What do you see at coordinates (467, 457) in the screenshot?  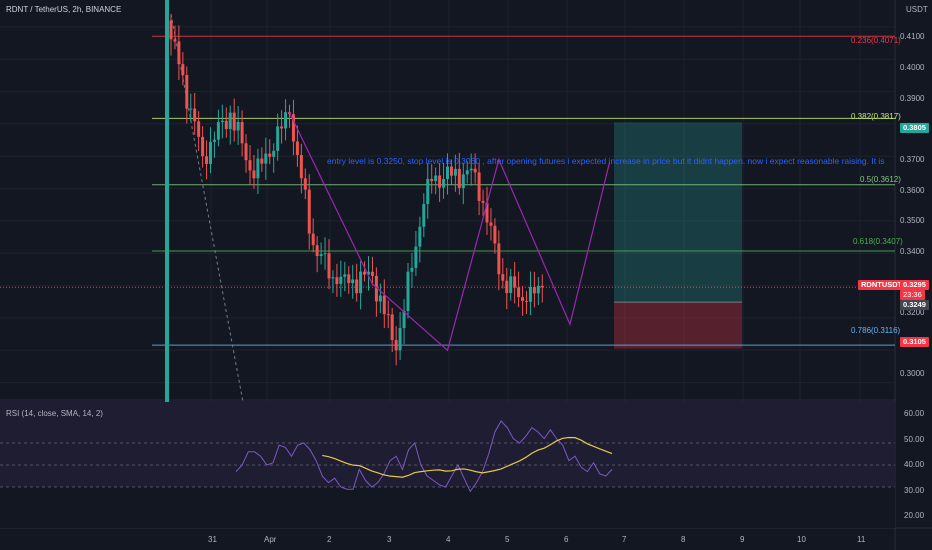 I see `rsi-ma-line` at bounding box center [467, 457].